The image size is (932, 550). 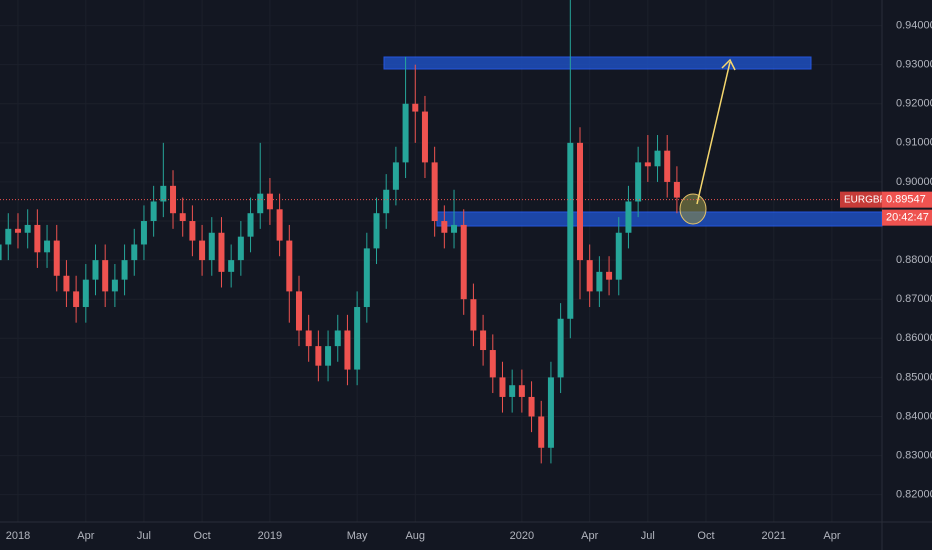 What do you see at coordinates (914, 495) in the screenshot?
I see `y-tick-label: 0.82000` at bounding box center [914, 495].